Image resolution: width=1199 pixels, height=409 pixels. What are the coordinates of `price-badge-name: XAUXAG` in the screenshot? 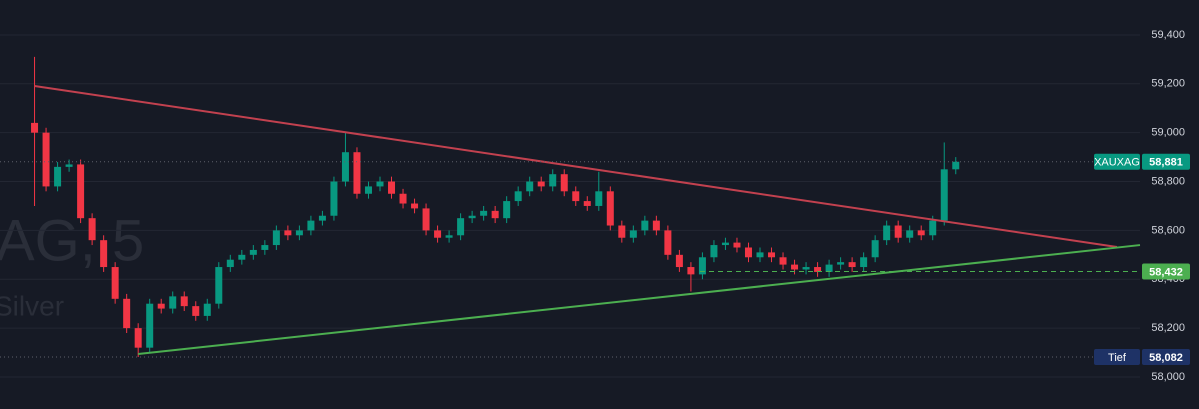 It's located at (1117, 163).